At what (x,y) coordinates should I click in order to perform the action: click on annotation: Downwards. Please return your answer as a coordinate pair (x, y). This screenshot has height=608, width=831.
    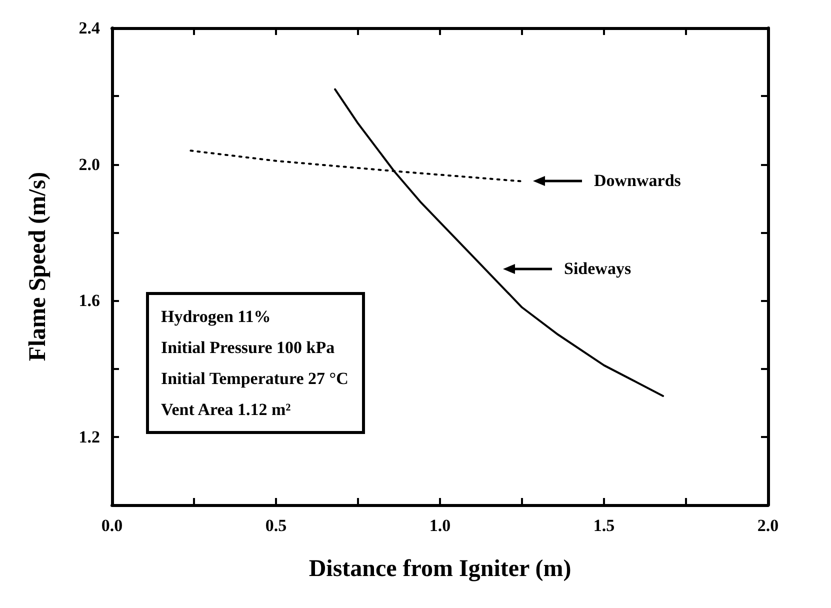
    Looking at the image, I should click on (637, 181).